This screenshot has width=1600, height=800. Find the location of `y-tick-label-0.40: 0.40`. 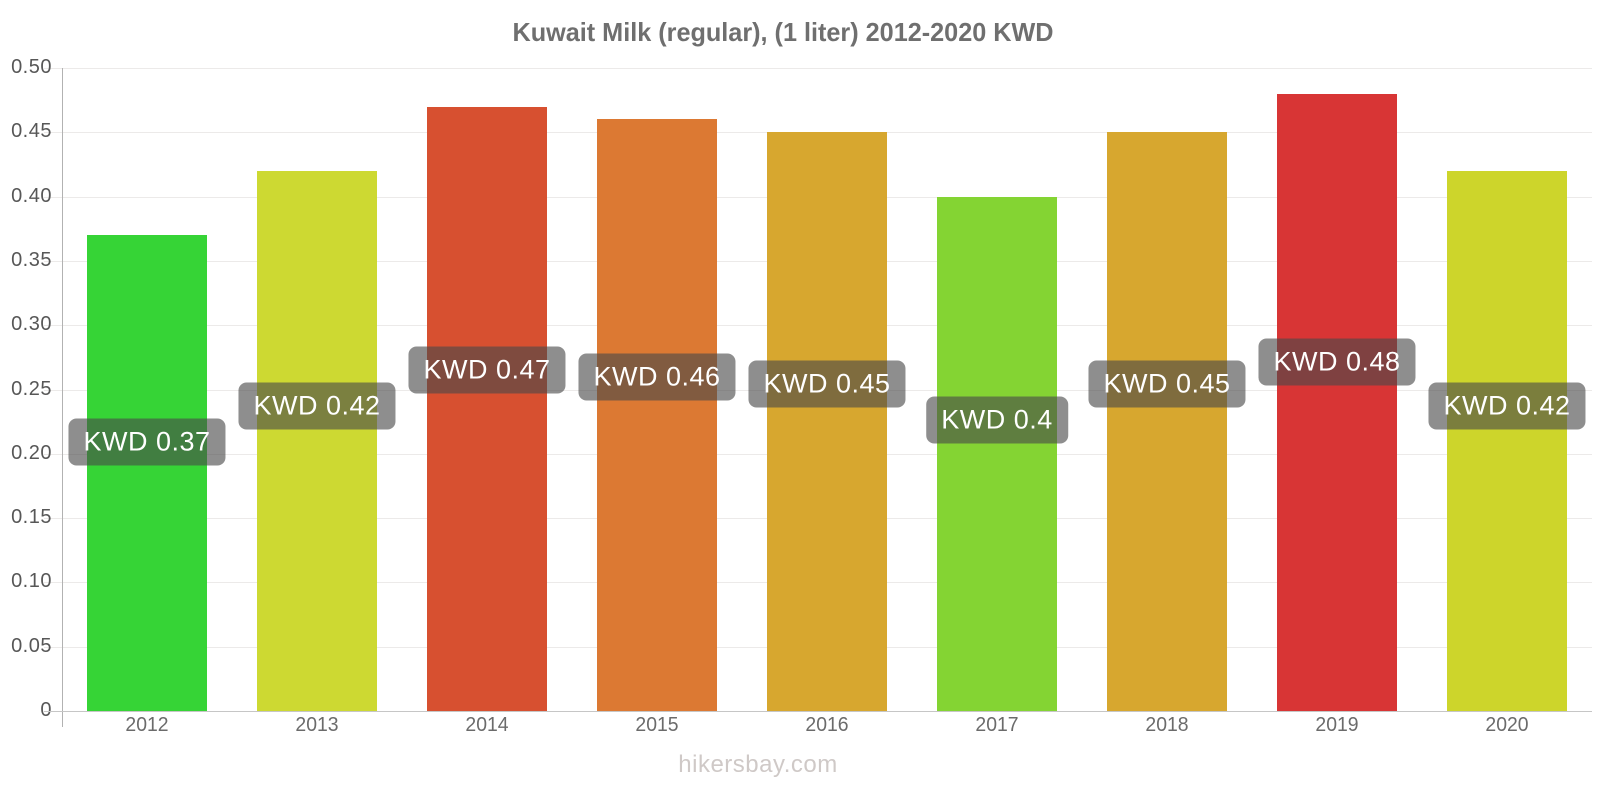

y-tick-label-0.40: 0.40 is located at coordinates (31, 195).